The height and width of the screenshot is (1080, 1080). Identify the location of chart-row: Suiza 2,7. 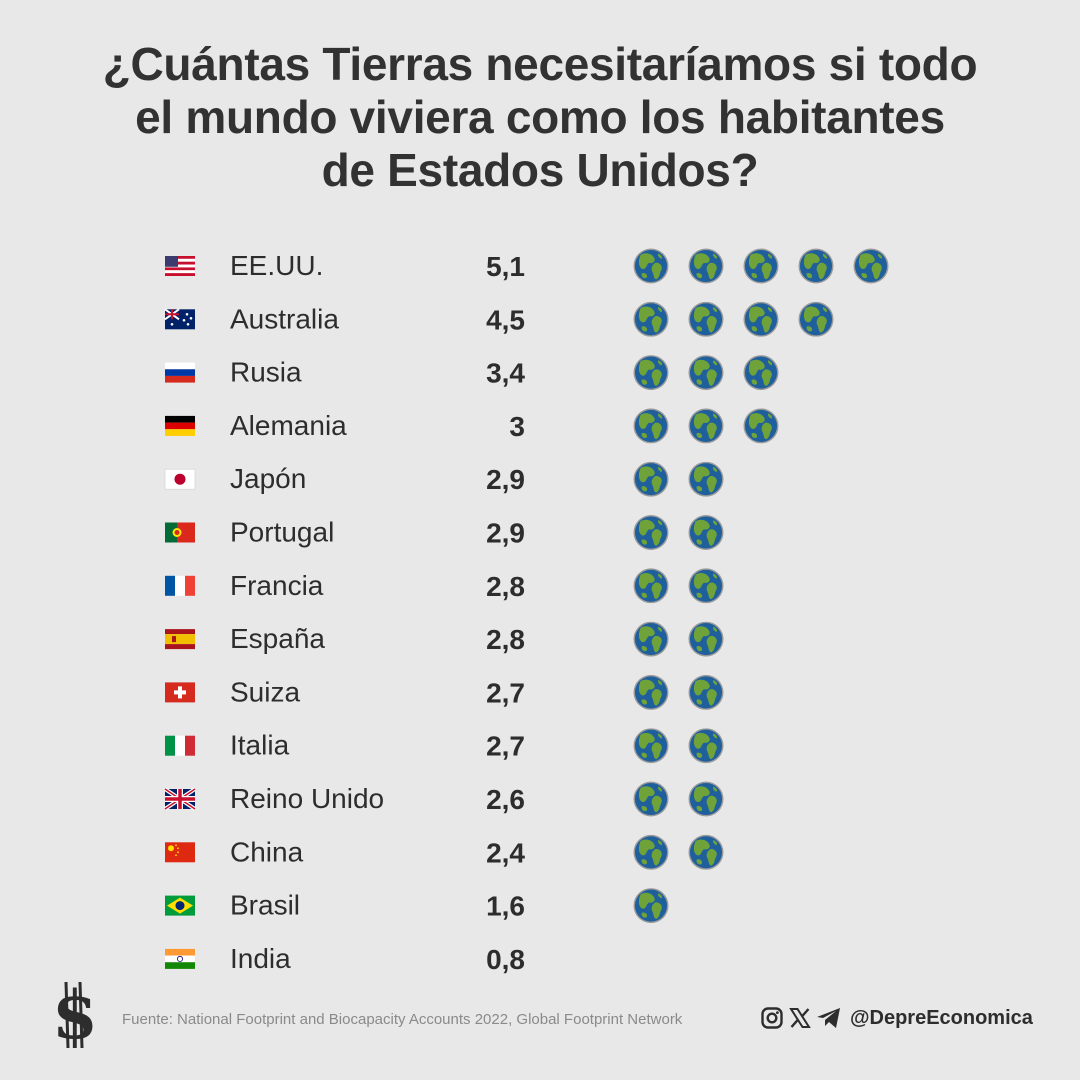
(466, 692).